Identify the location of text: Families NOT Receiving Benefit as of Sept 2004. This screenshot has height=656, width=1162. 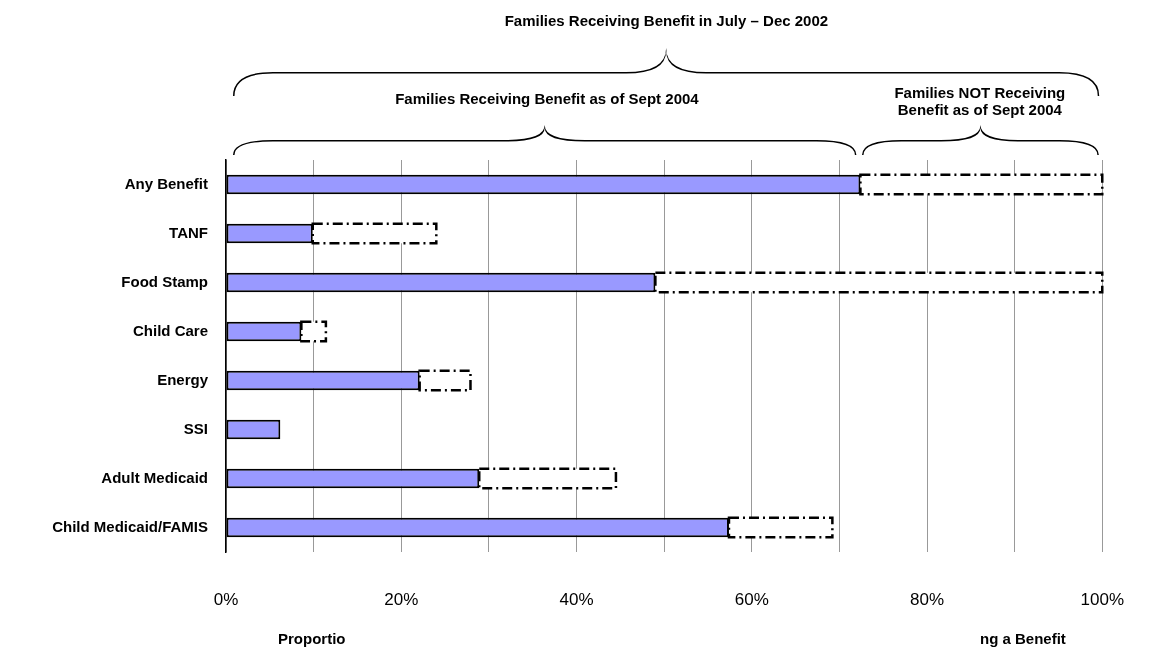
(980, 101).